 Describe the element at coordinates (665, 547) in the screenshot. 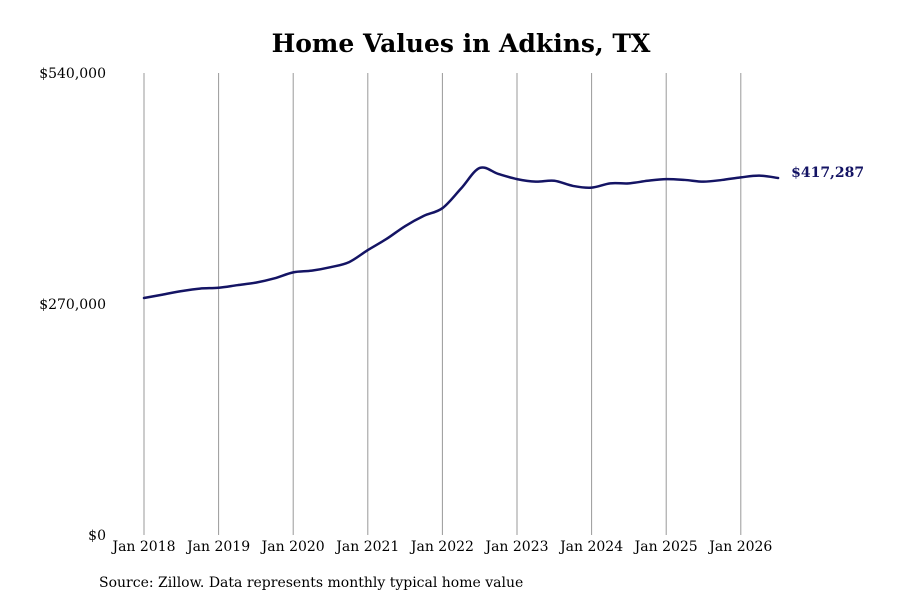

I see `x-tick-label-2025-01: Jan 2025` at that location.